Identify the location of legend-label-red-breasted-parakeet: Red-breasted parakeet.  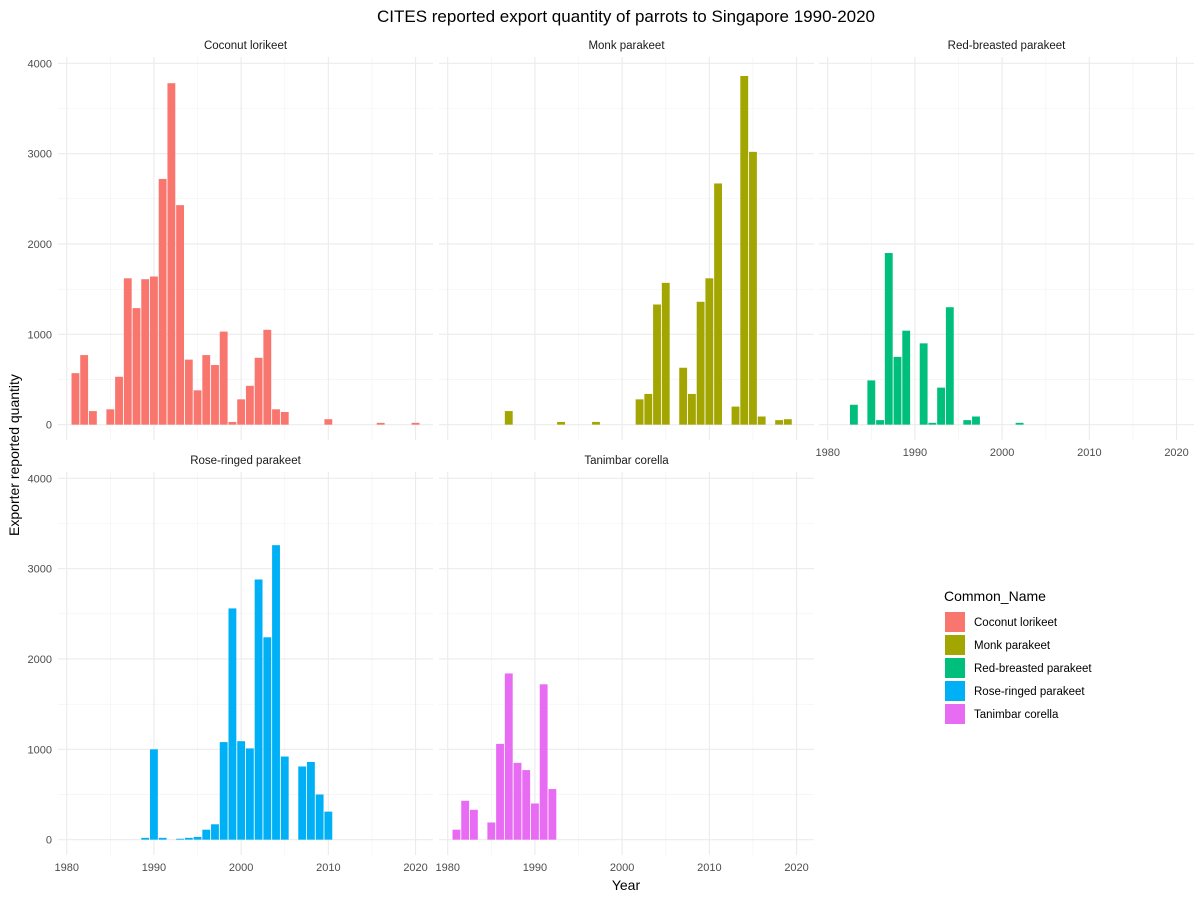
(1033, 669).